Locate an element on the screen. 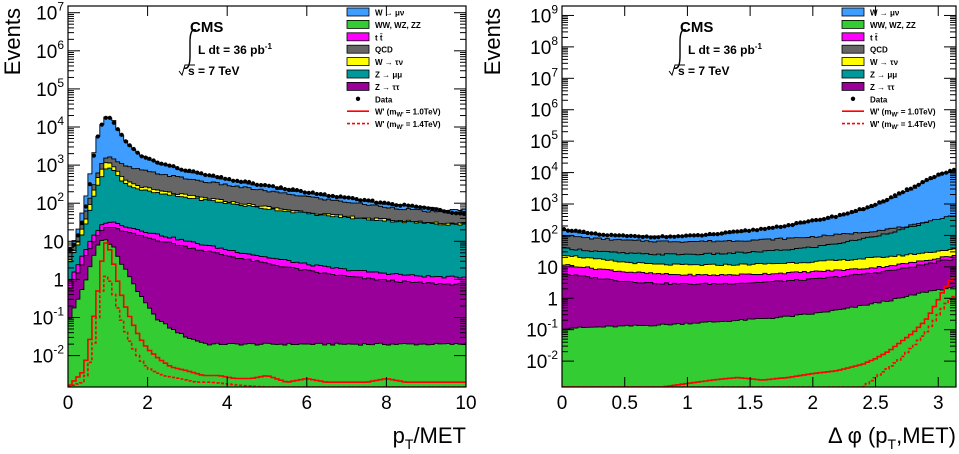  legend-swatch-wmunu is located at coordinates (853, 12).